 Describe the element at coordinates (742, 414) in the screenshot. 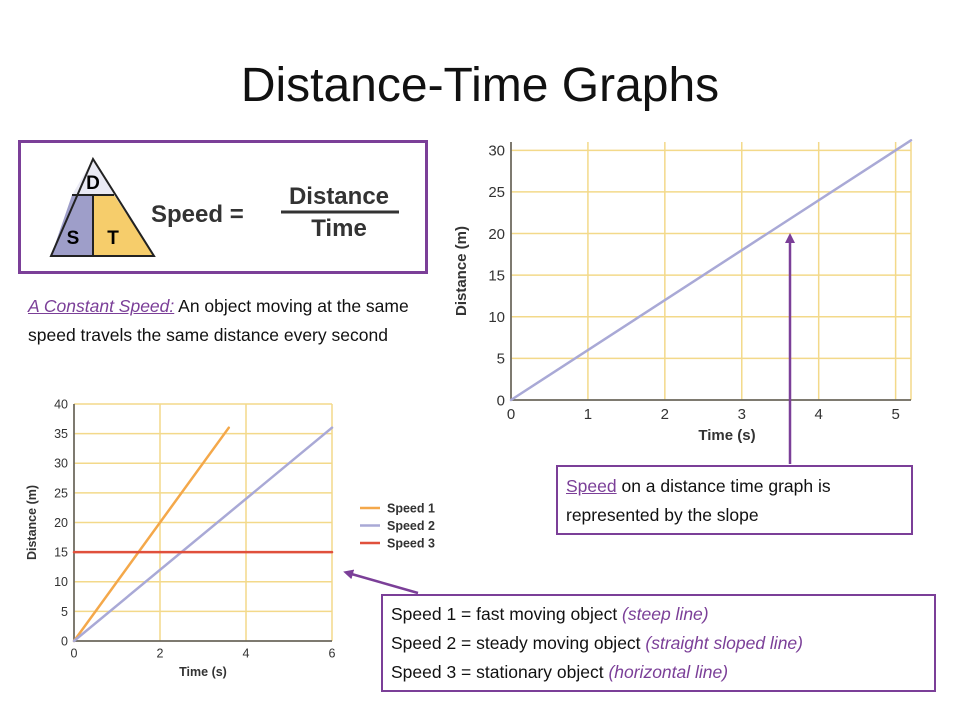

I see `x-tick-label: 3` at that location.